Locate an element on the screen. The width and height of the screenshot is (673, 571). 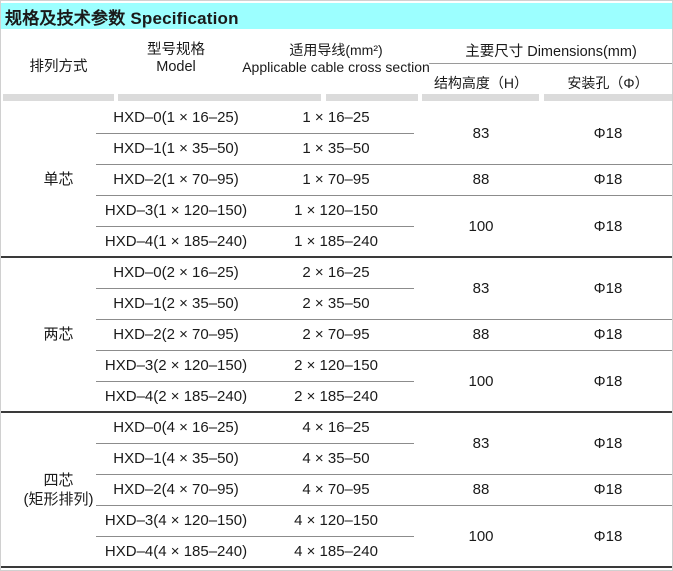
header-band-cable is located at coordinates (372, 97).